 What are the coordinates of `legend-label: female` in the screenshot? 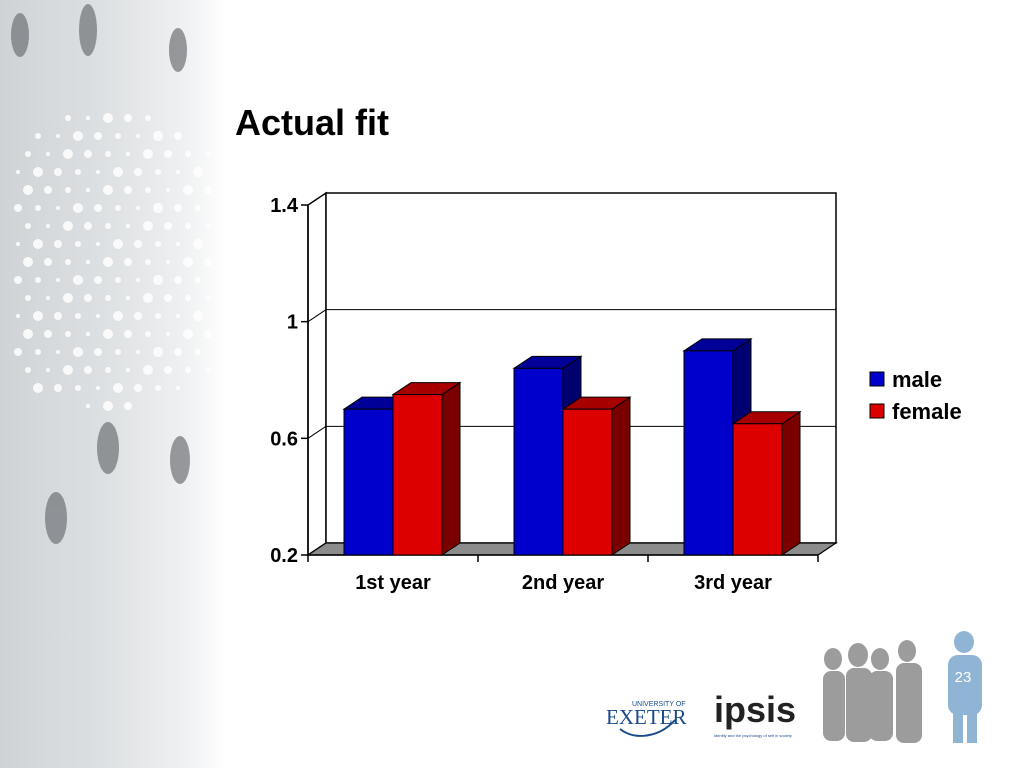 It's located at (927, 411).